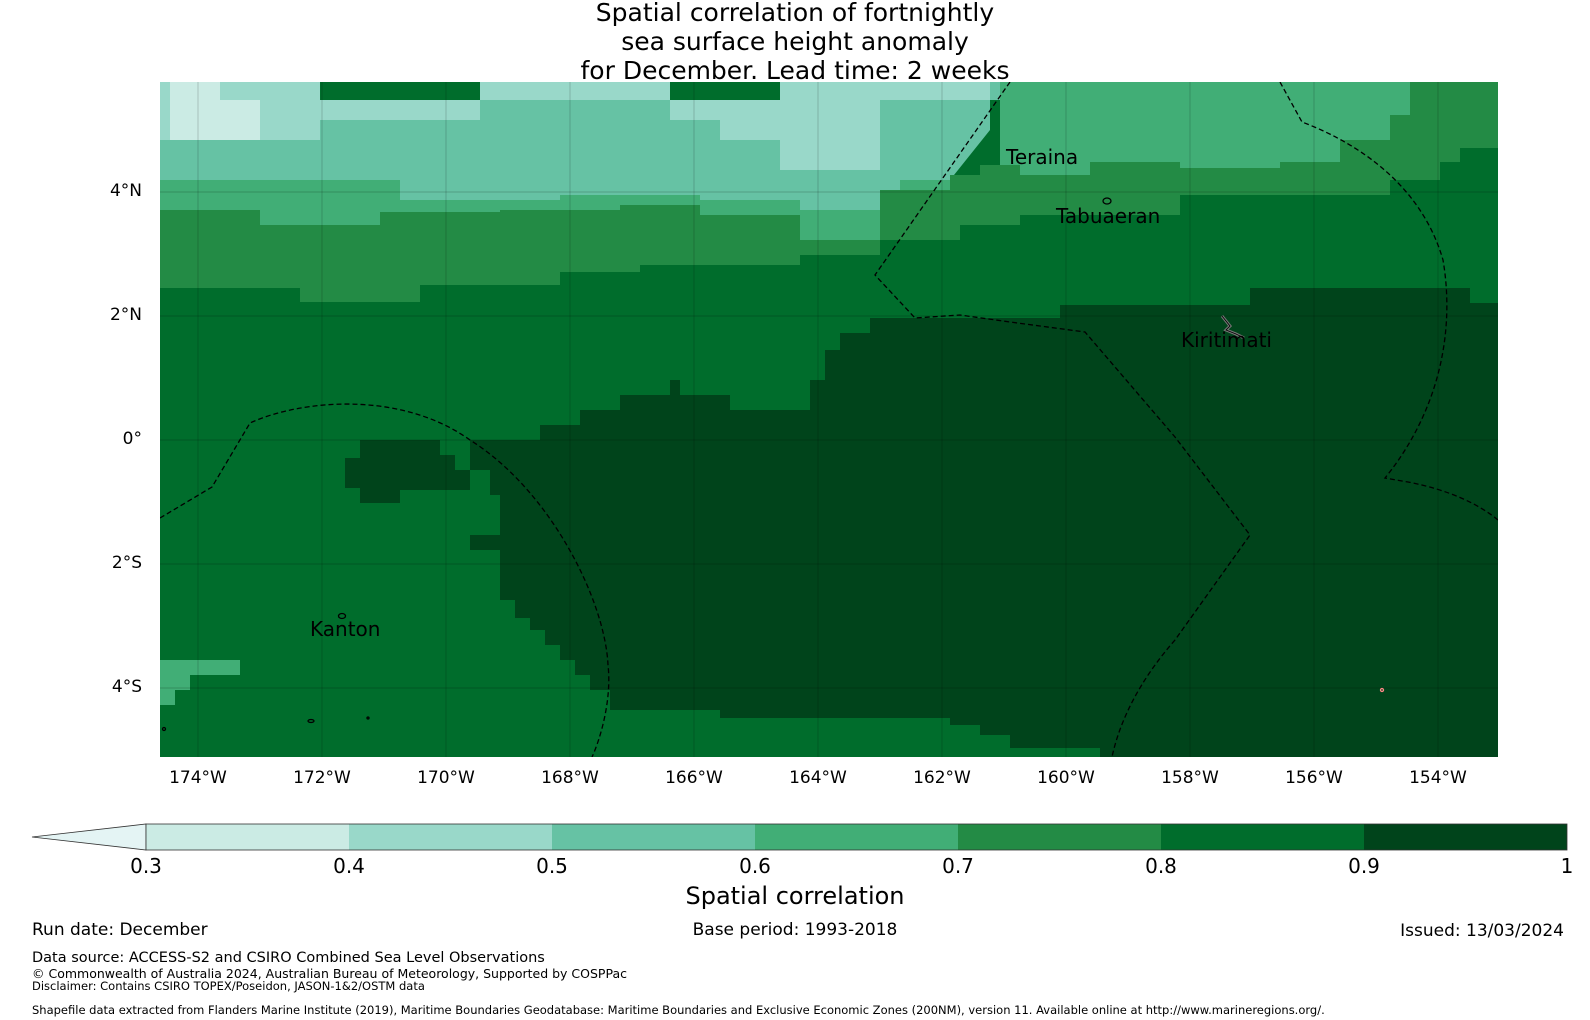  I want to click on tabuaeran-island, so click(1107, 201).